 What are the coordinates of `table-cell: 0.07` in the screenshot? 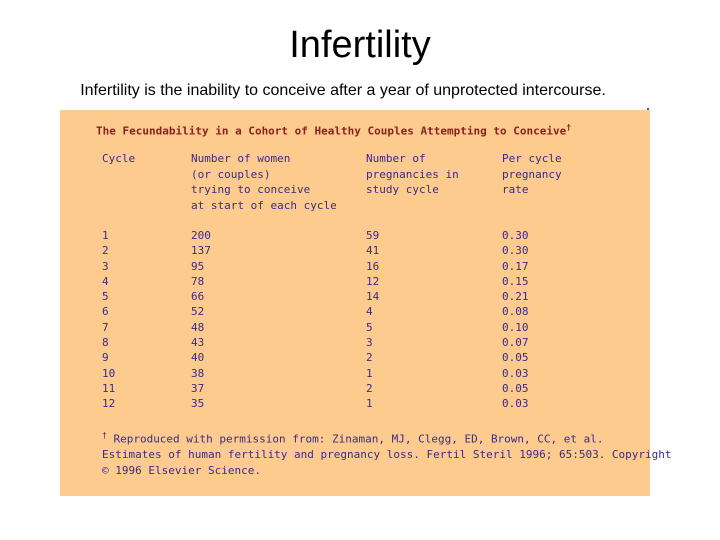 It's located at (515, 343).